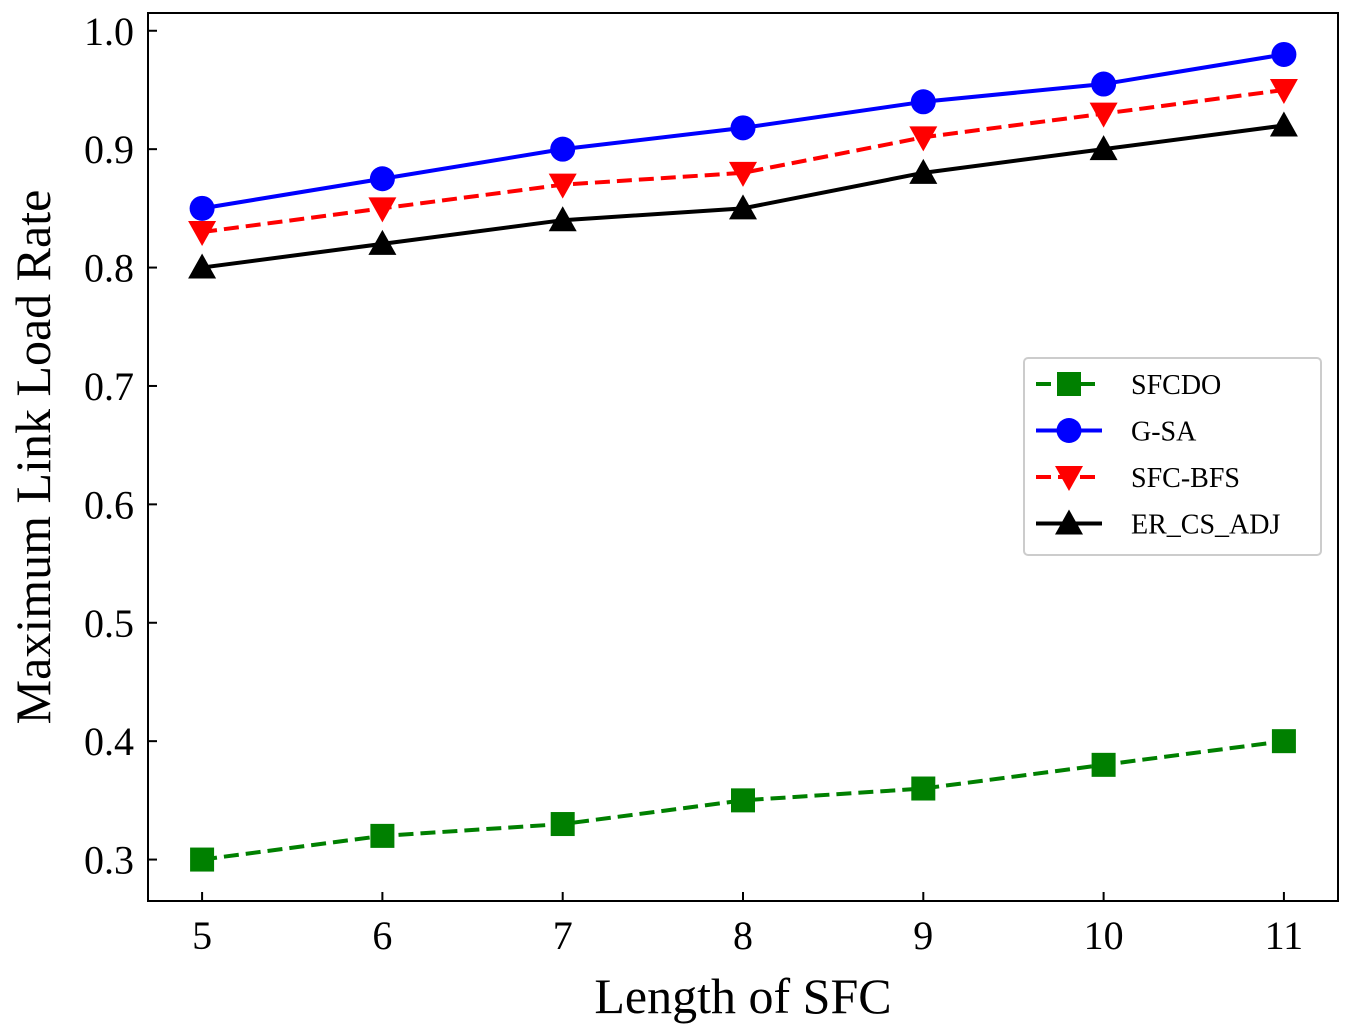  Describe the element at coordinates (109, 149) in the screenshot. I see `y-tick-label: 0.9` at that location.